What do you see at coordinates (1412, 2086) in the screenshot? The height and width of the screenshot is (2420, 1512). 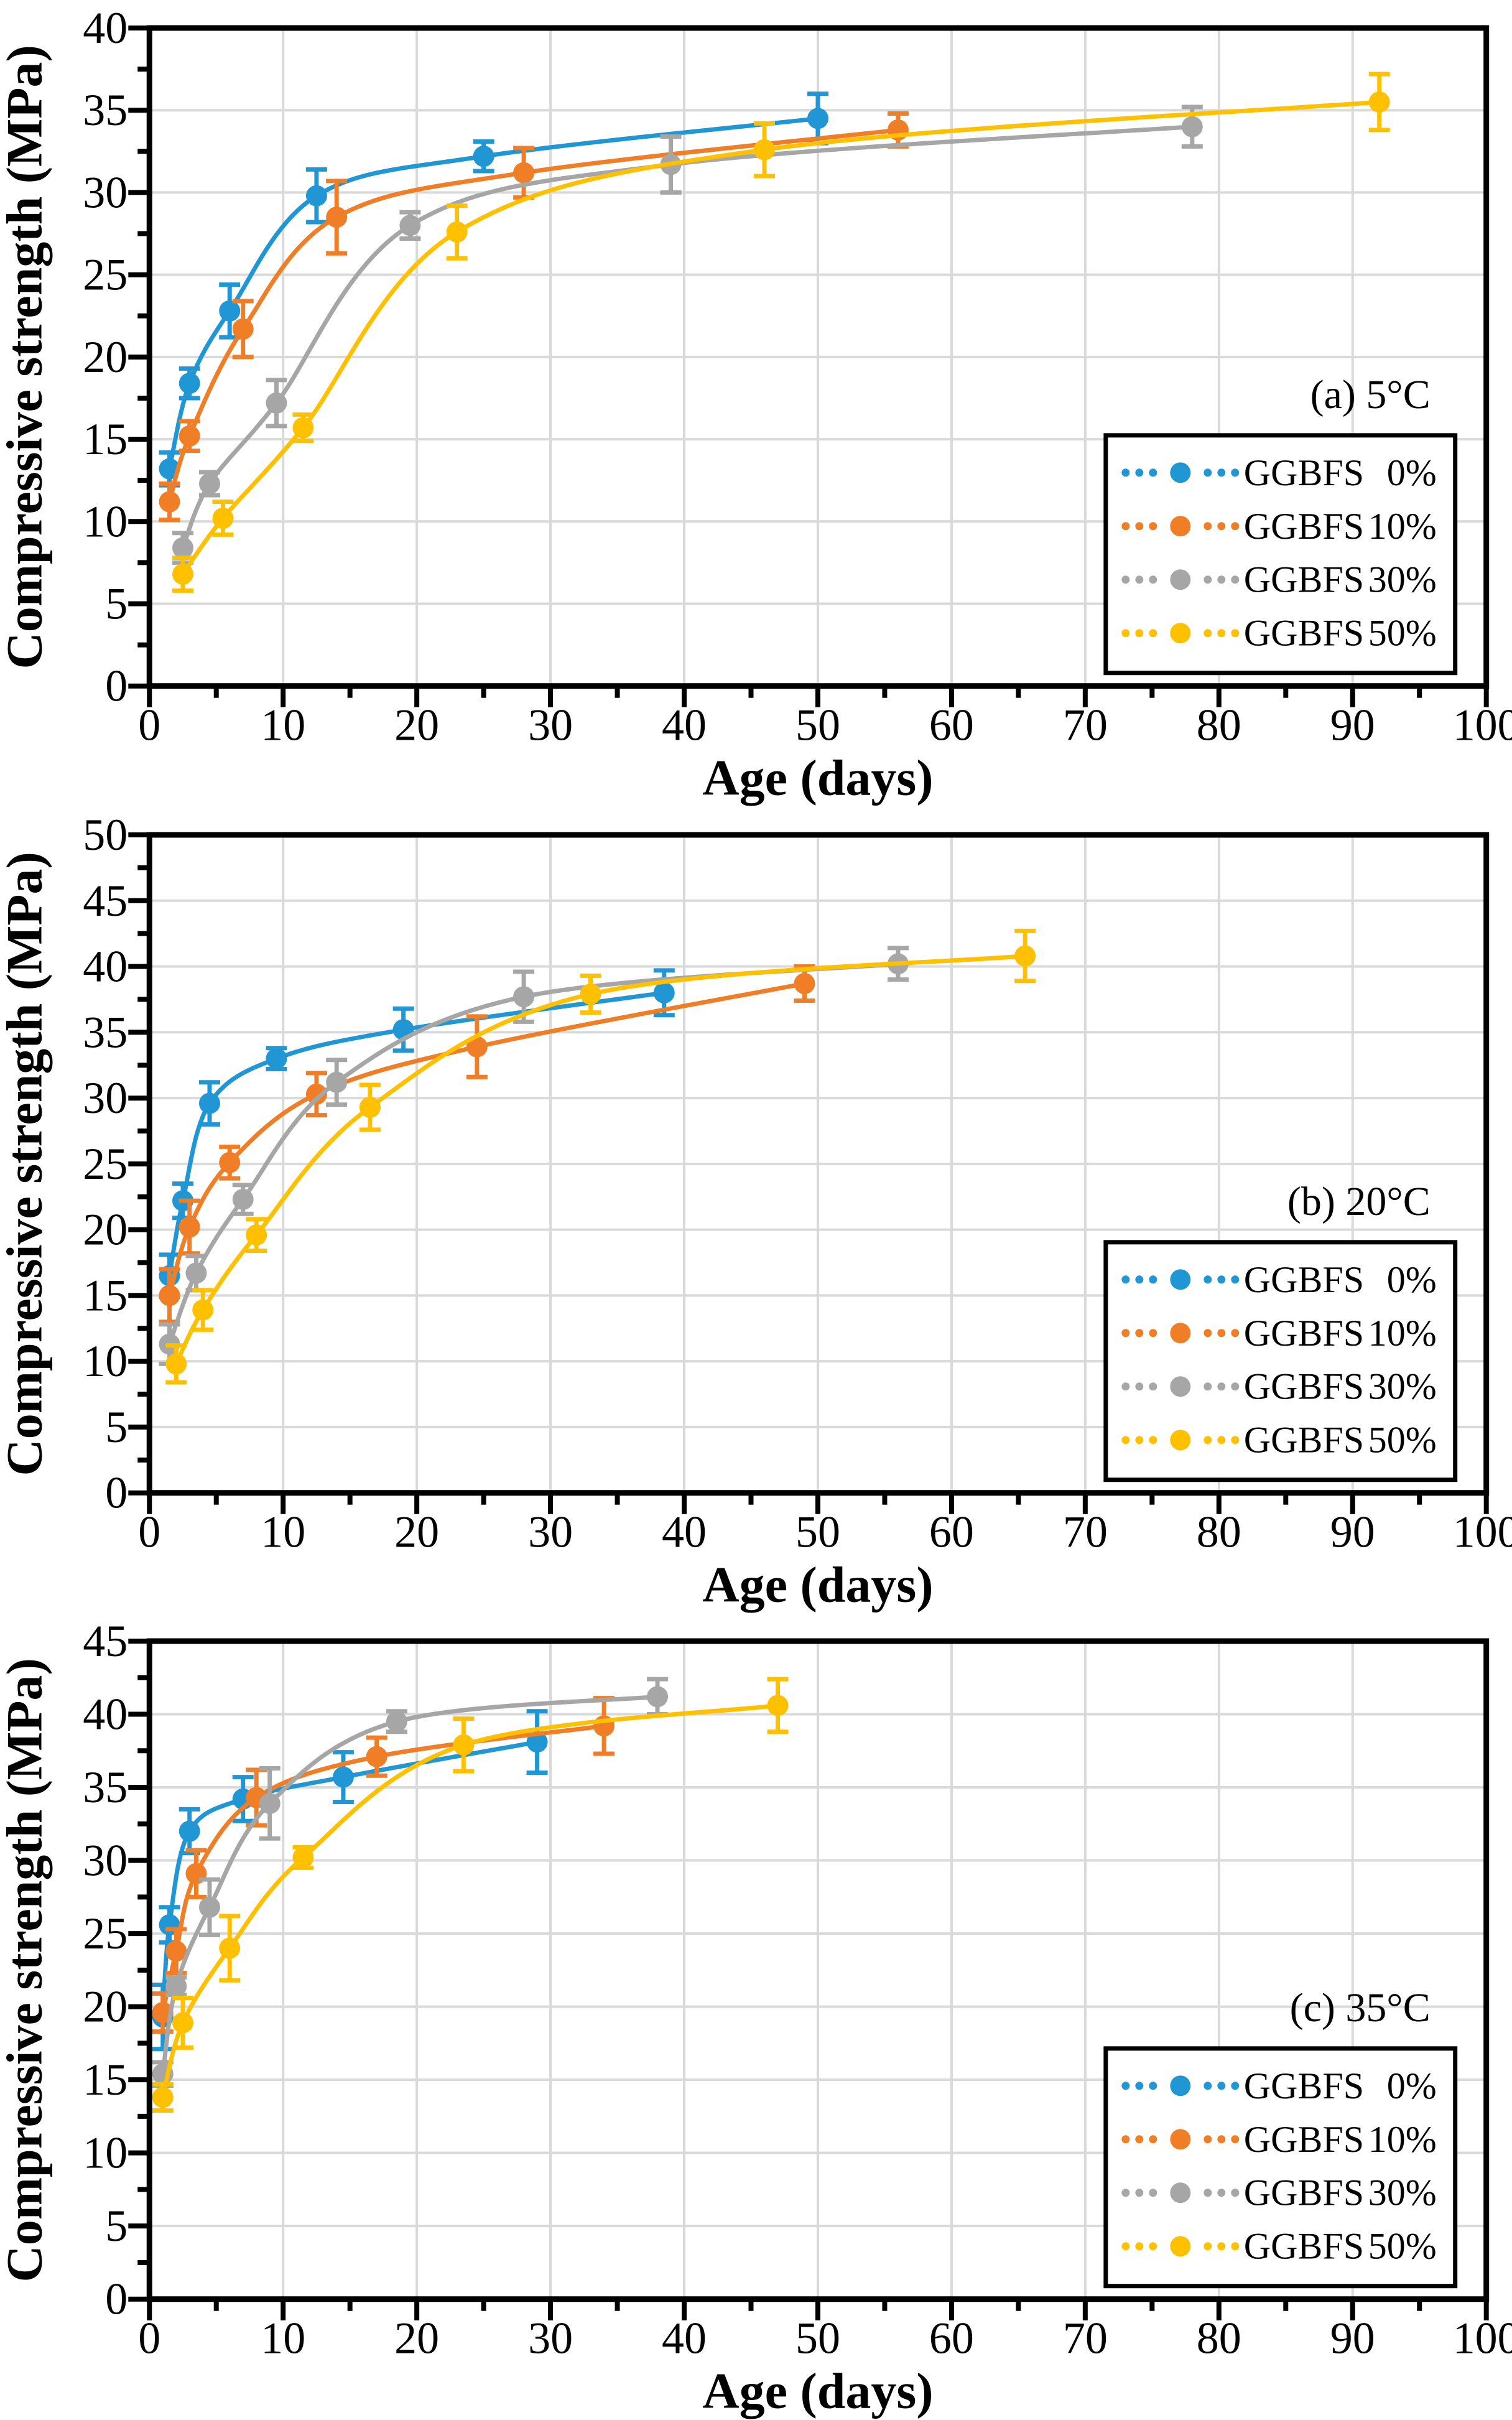 I see `legend-series-pct: 0%` at bounding box center [1412, 2086].